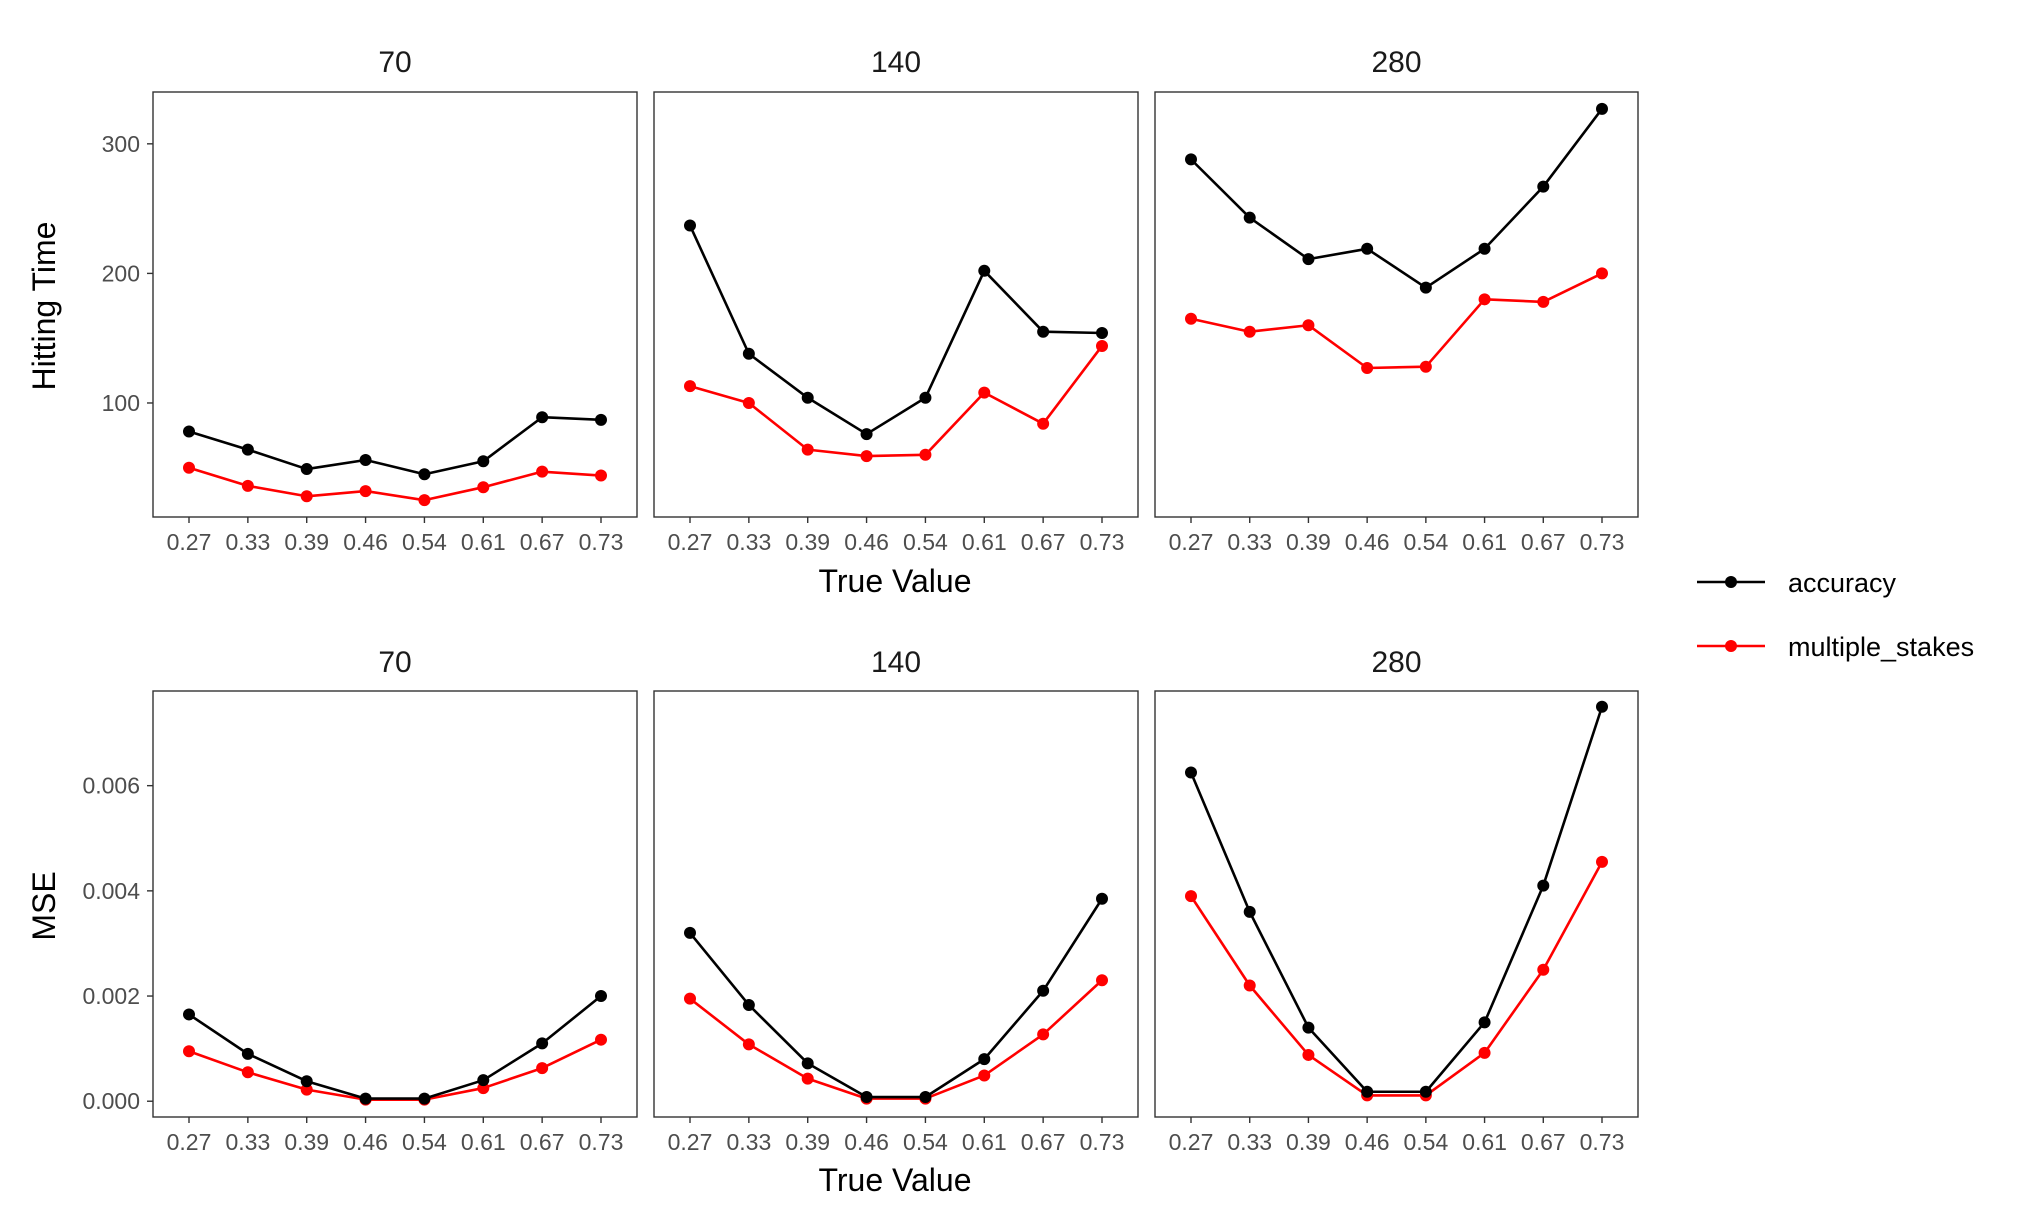 The height and width of the screenshot is (1223, 2027). I want to click on x-tick-label: 0.46, so click(866, 542).